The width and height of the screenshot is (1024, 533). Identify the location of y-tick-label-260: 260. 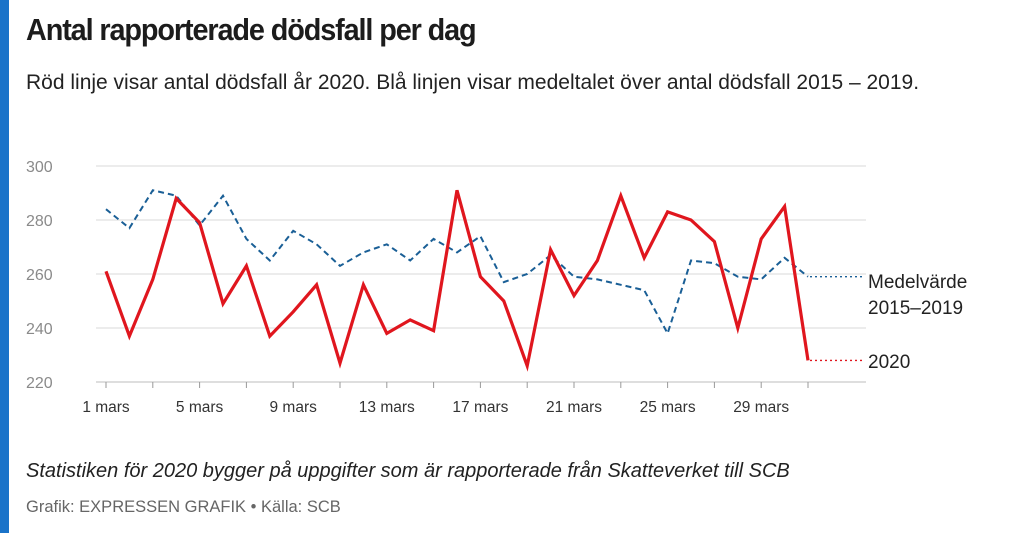
(39, 275).